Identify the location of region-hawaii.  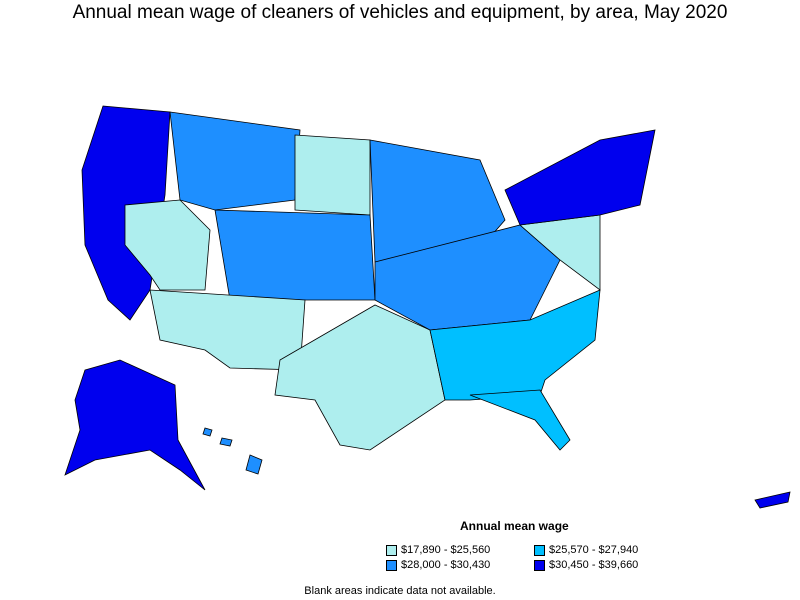
(254, 464).